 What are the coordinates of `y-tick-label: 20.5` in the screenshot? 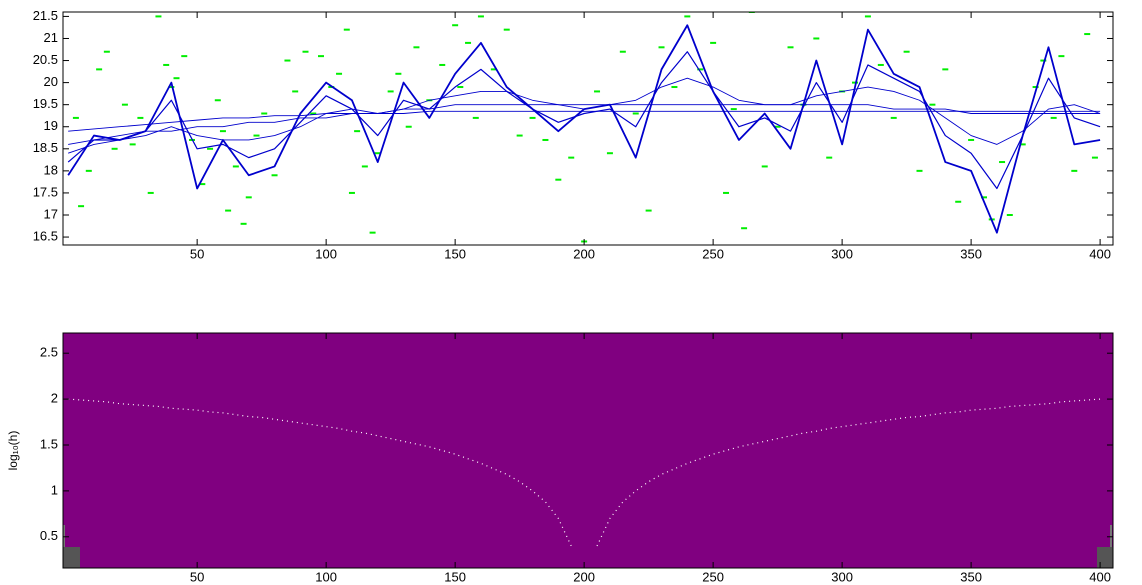 It's located at (45, 59).